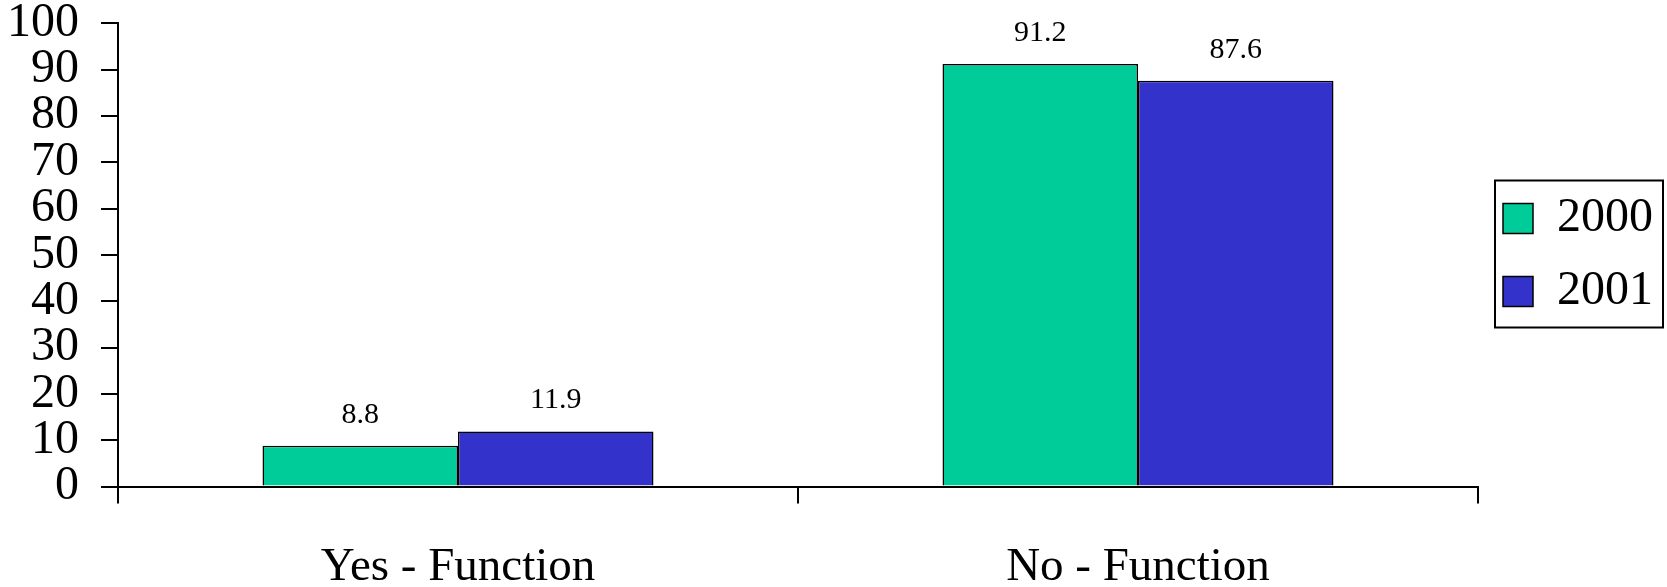 The width and height of the screenshot is (1667, 587). Describe the element at coordinates (1235, 47) in the screenshot. I see `data-label: 87.6` at that location.